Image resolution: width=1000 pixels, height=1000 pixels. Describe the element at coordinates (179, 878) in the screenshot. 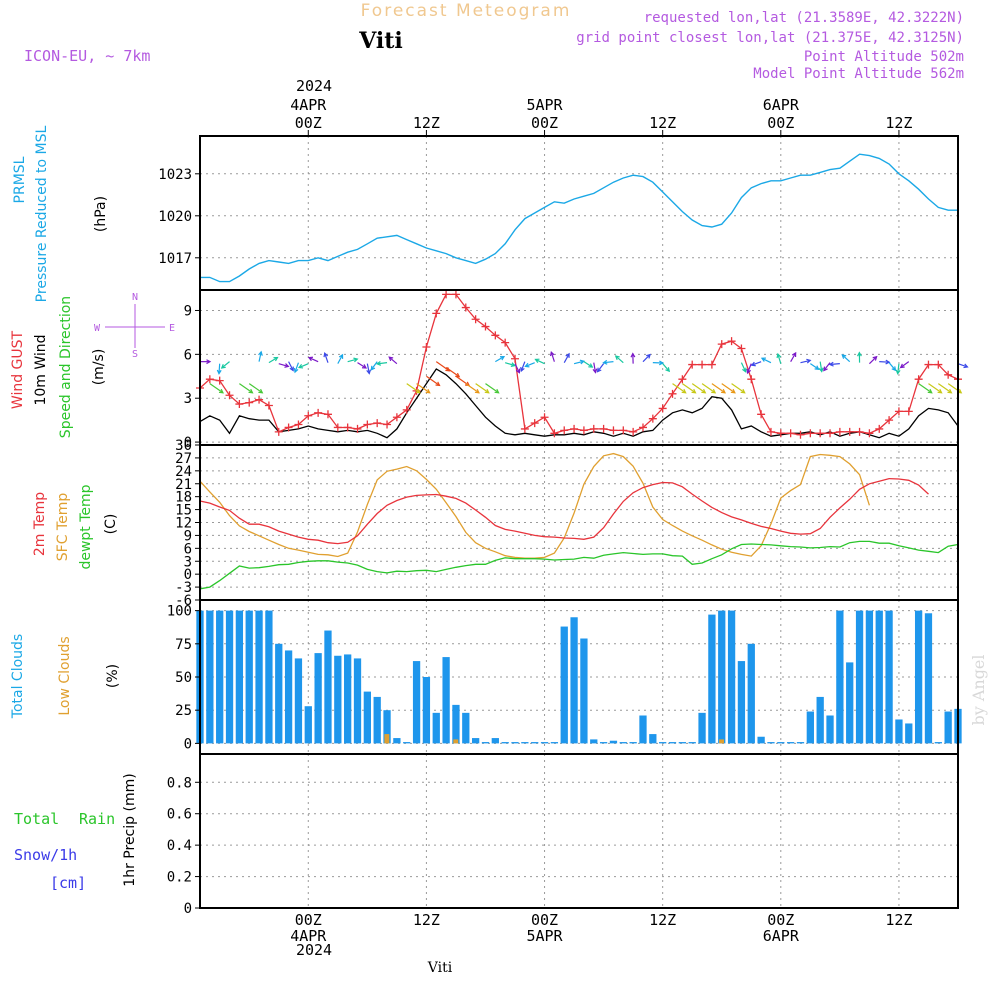

I see `y-tick-label: 0.2` at that location.